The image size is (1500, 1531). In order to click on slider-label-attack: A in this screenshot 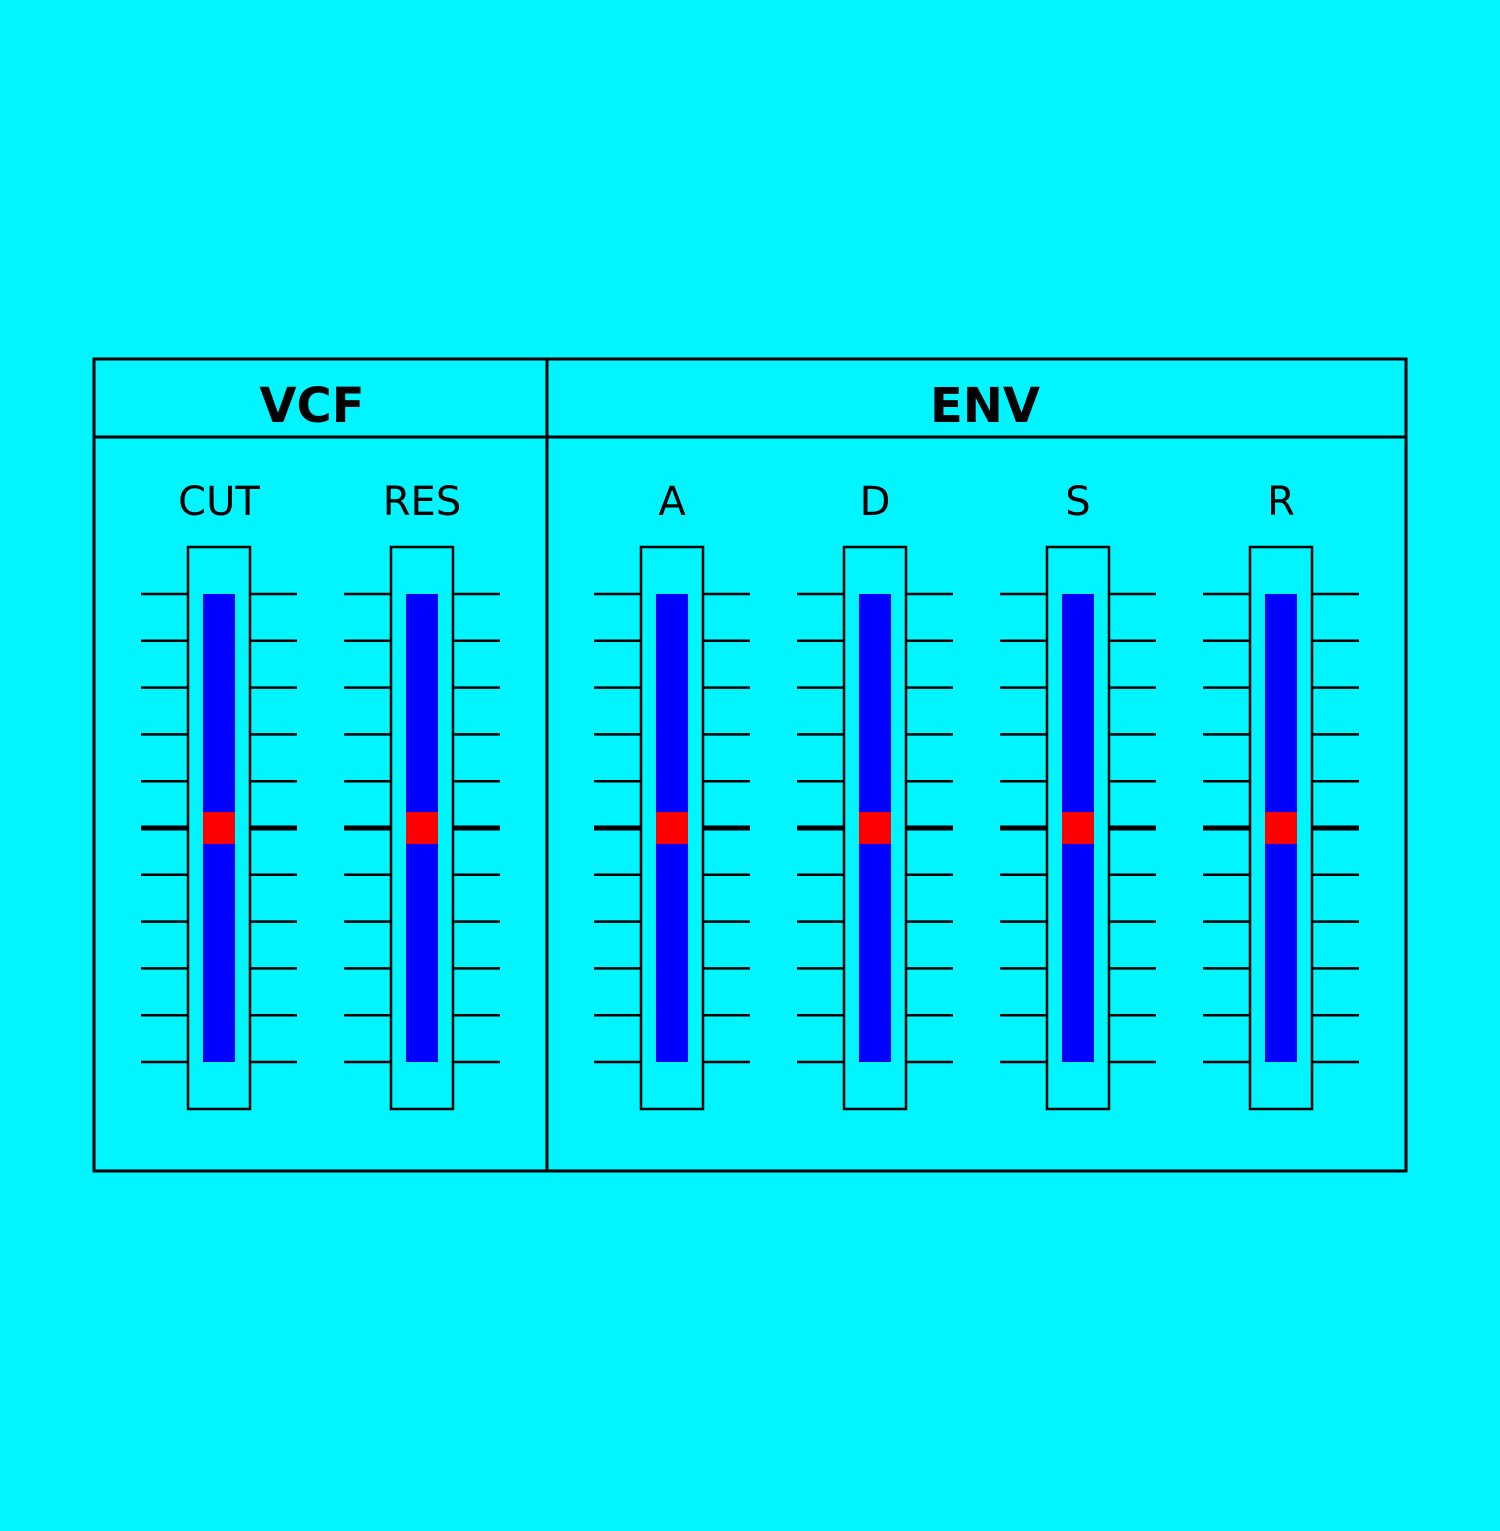, I will do `click(672, 502)`.